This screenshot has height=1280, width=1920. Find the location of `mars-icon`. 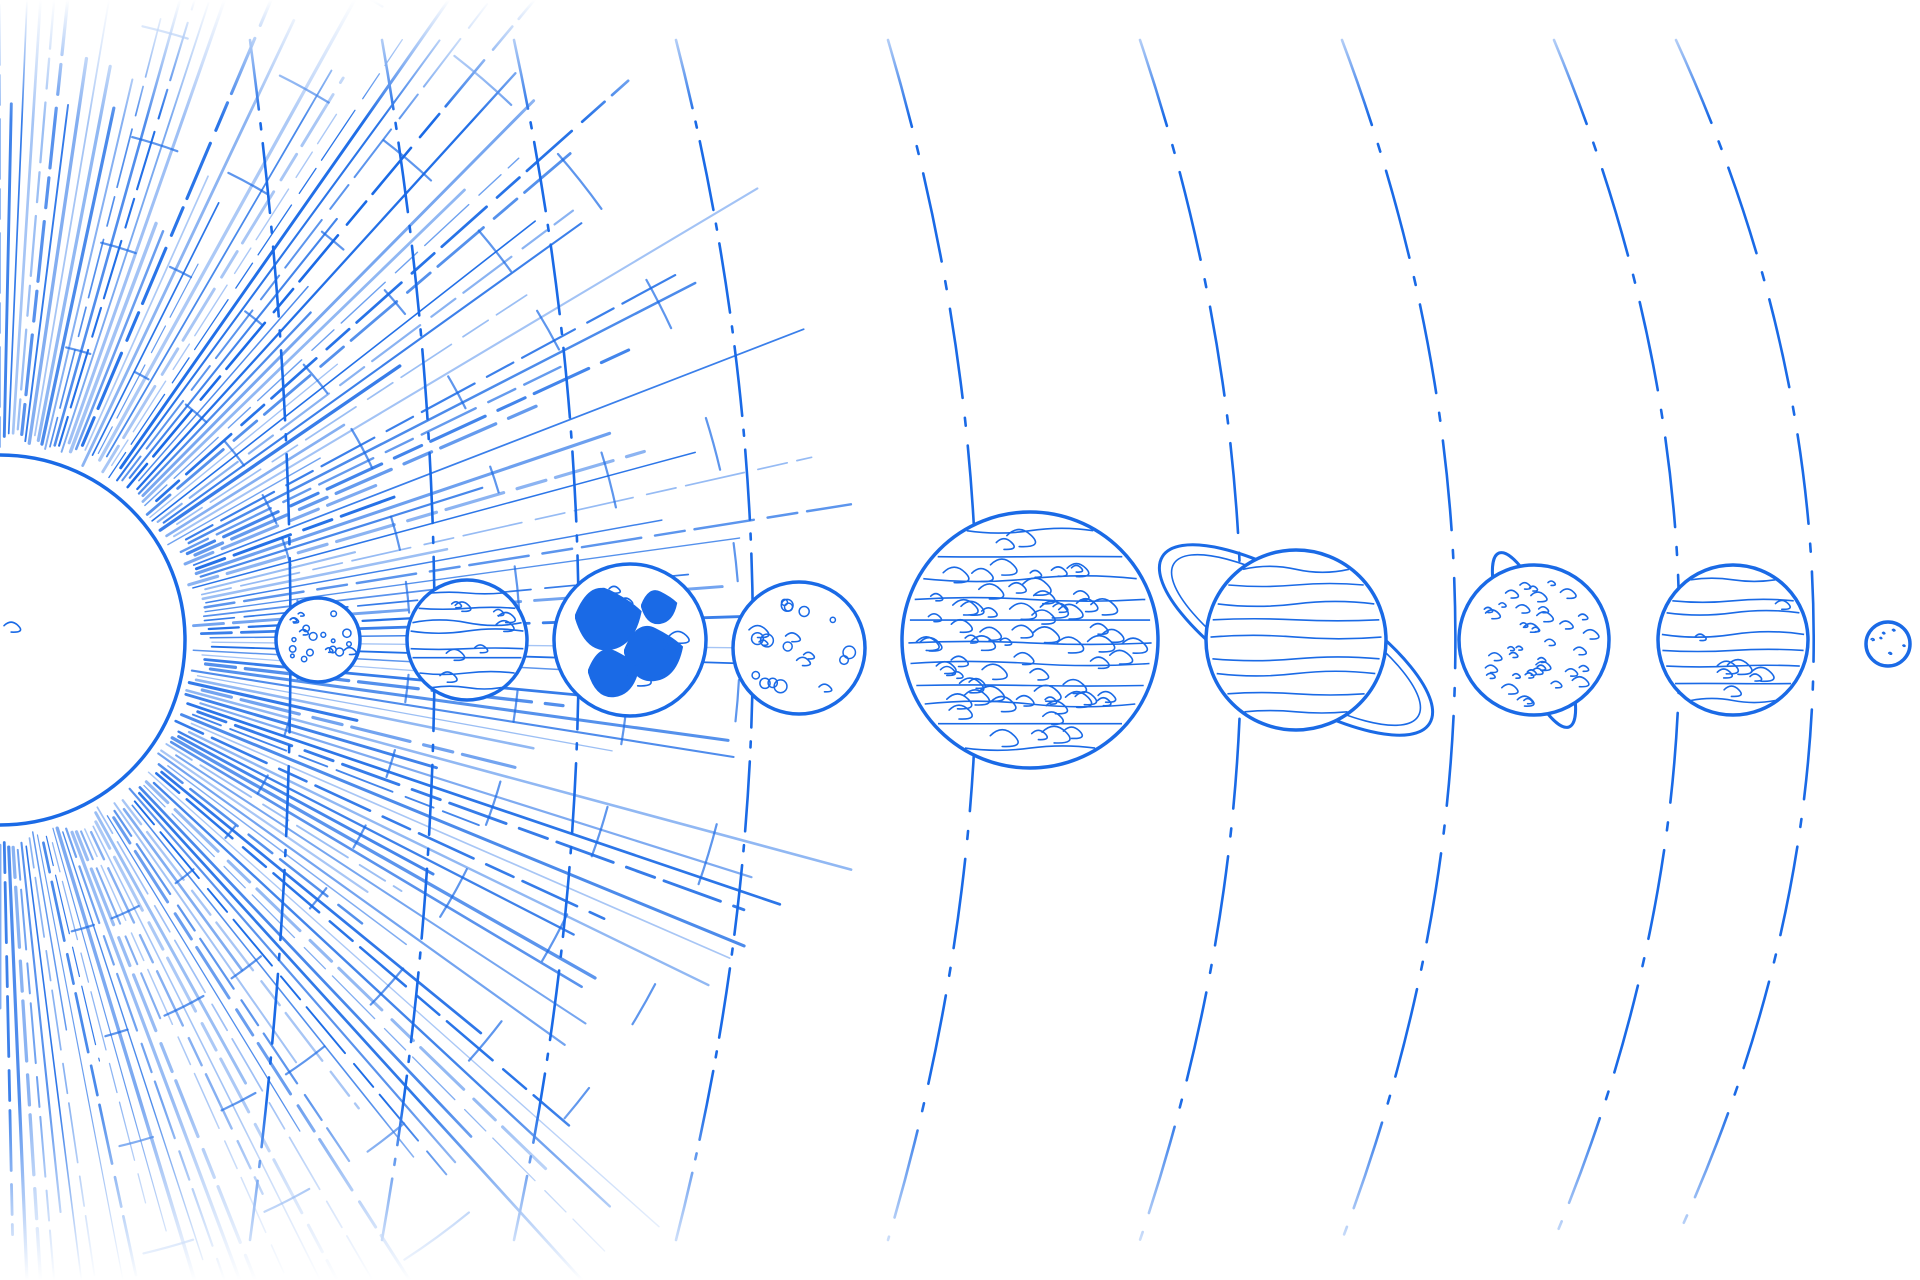

mars-icon is located at coordinates (799, 648).